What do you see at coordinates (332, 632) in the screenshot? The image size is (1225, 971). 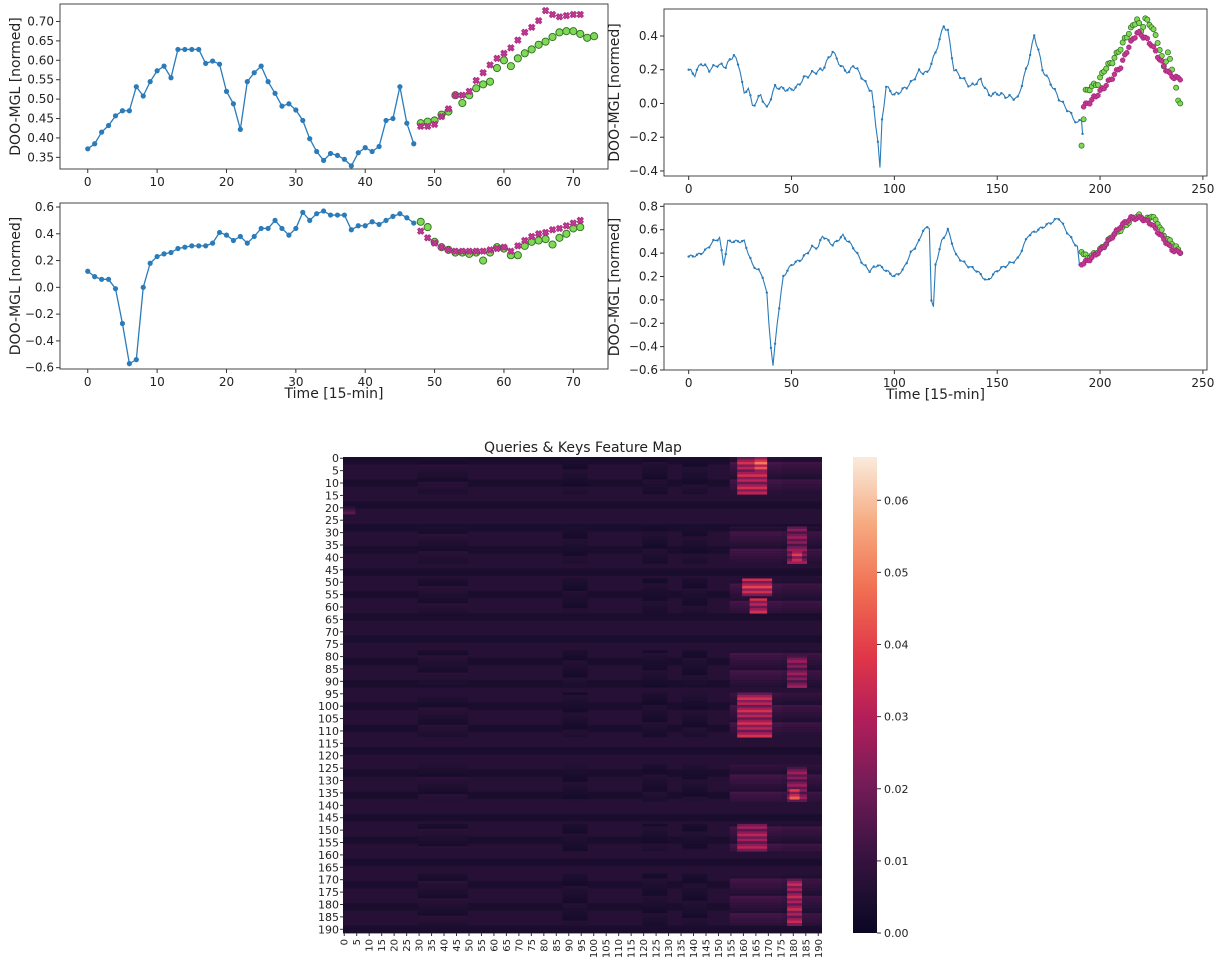 I see `y-tick-label: 70` at bounding box center [332, 632].